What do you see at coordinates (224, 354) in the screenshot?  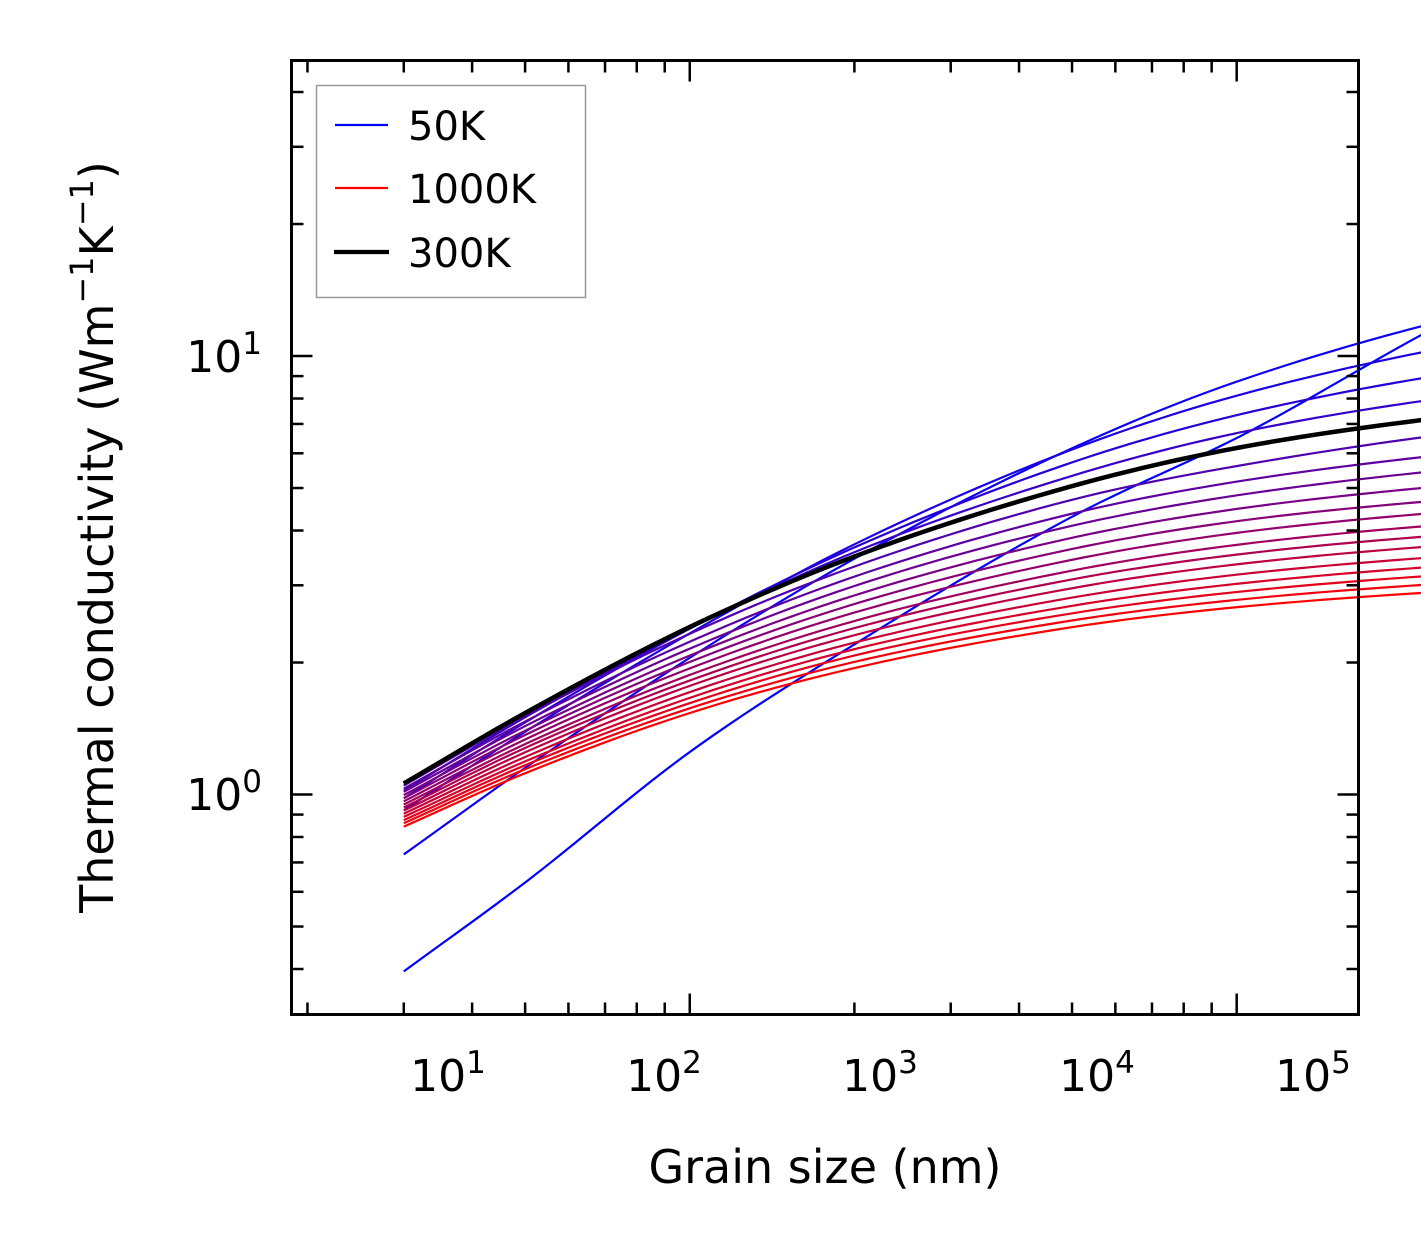 I see `y-tick-label: 101` at bounding box center [224, 354].